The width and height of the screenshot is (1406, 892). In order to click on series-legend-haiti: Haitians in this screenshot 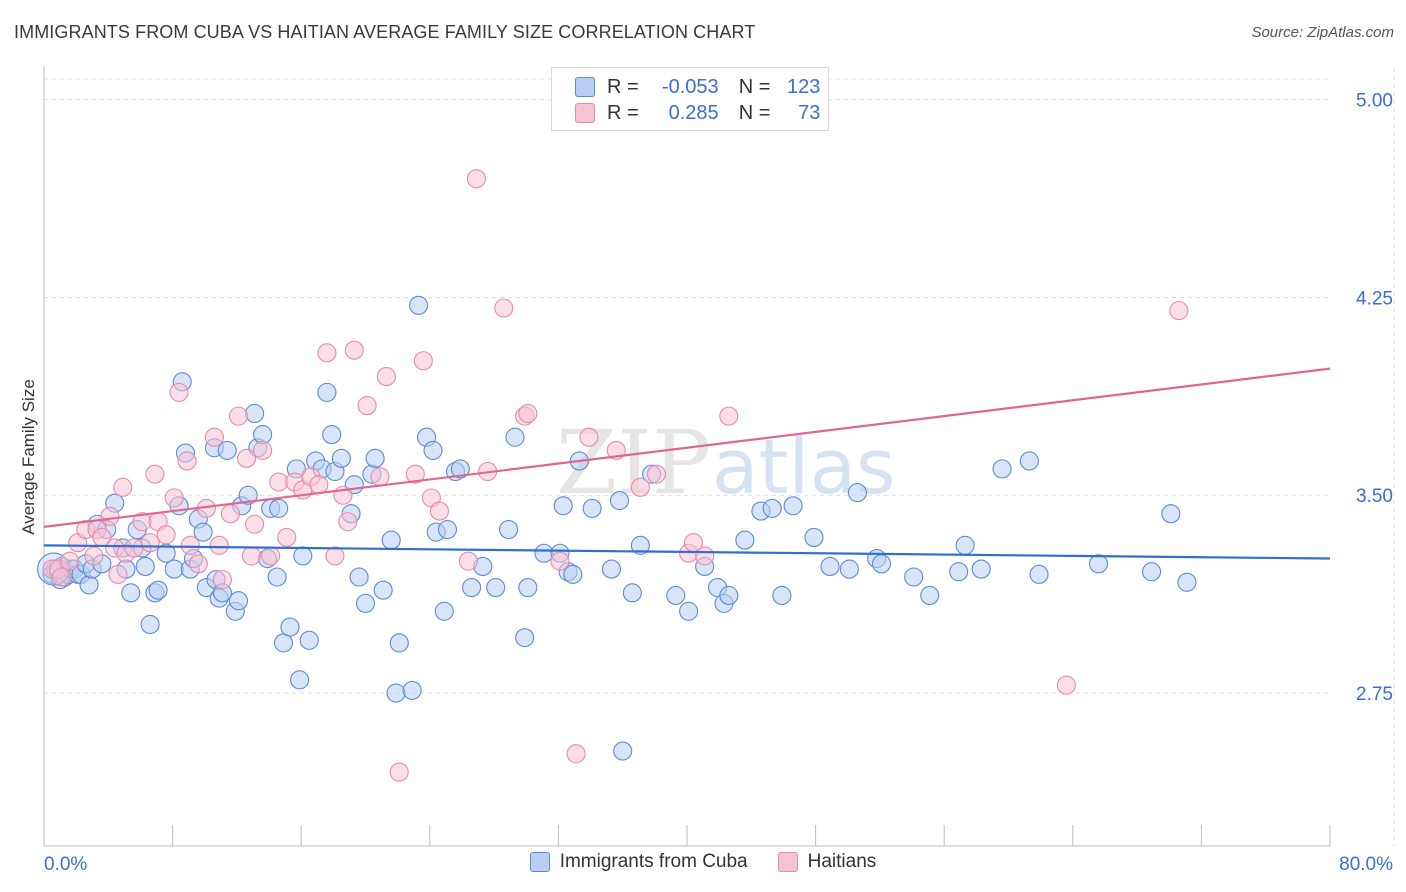, I will do `click(826, 862)`.